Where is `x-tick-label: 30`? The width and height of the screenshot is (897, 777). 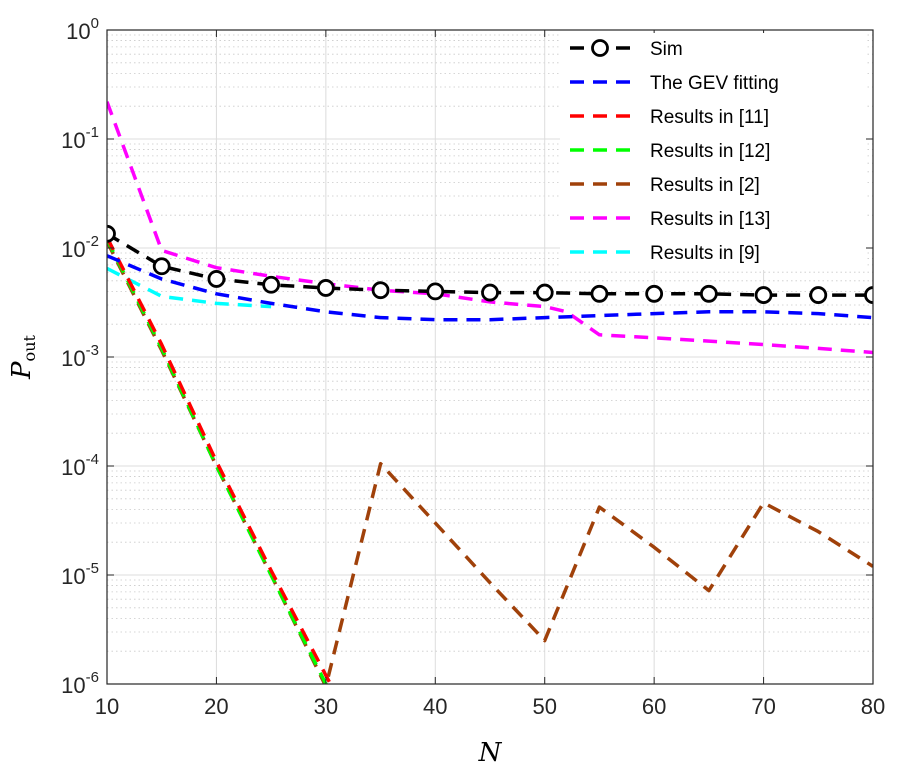 x-tick-label: 30 is located at coordinates (326, 706).